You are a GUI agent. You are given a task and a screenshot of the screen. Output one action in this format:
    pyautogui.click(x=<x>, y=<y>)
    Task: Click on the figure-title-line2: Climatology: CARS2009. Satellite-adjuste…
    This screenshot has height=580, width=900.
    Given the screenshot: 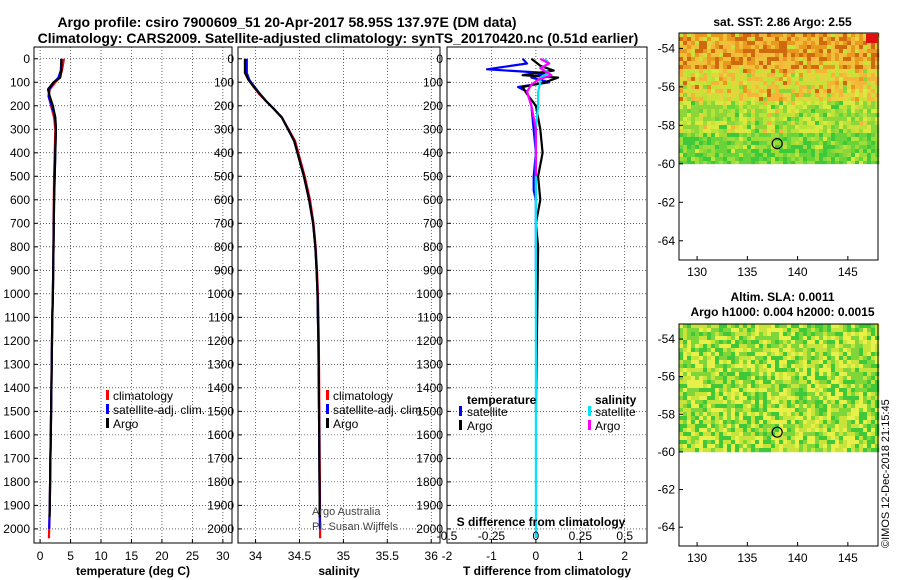 What is the action you would take?
    pyautogui.click(x=338, y=38)
    